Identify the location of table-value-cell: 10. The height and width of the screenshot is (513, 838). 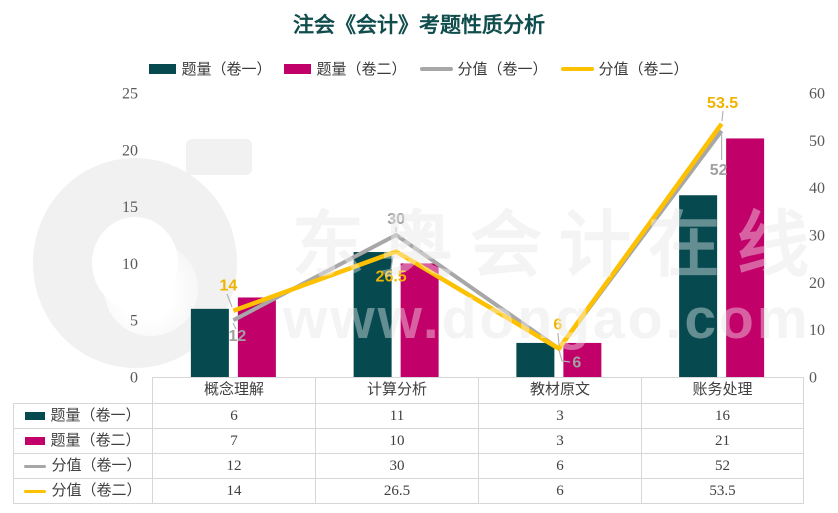
(397, 441).